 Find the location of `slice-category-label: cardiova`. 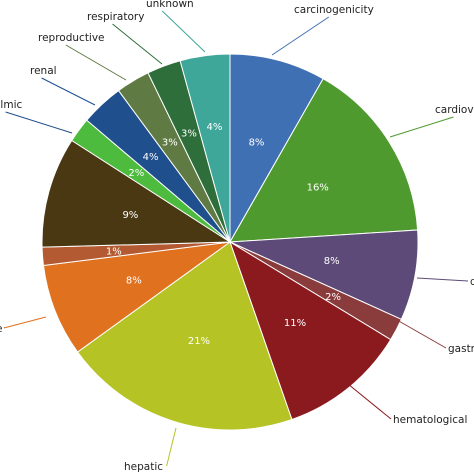

slice-category-label: cardiova is located at coordinates (454, 110).